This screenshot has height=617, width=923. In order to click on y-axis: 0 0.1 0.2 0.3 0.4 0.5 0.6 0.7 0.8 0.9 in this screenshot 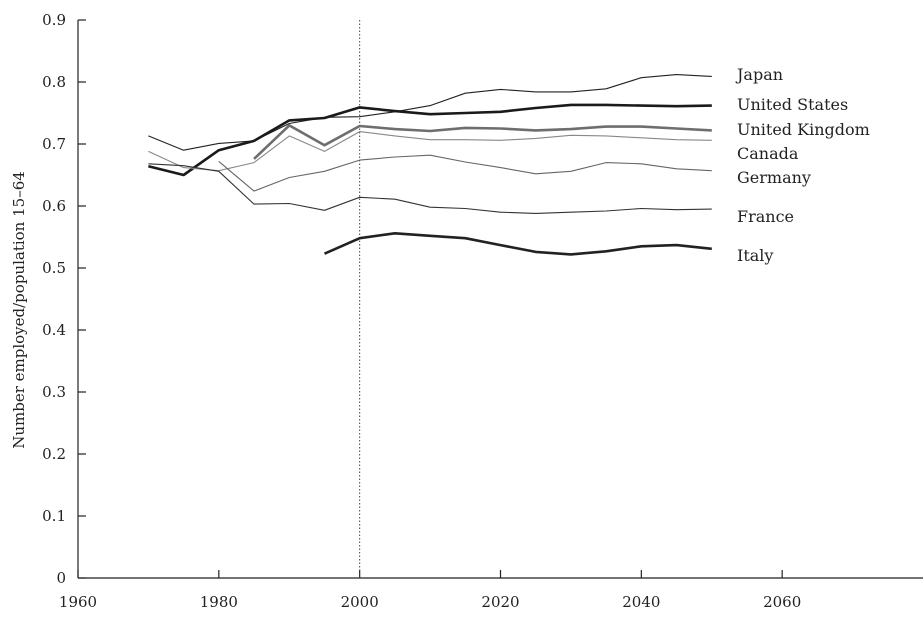, I will do `click(64, 299)`.